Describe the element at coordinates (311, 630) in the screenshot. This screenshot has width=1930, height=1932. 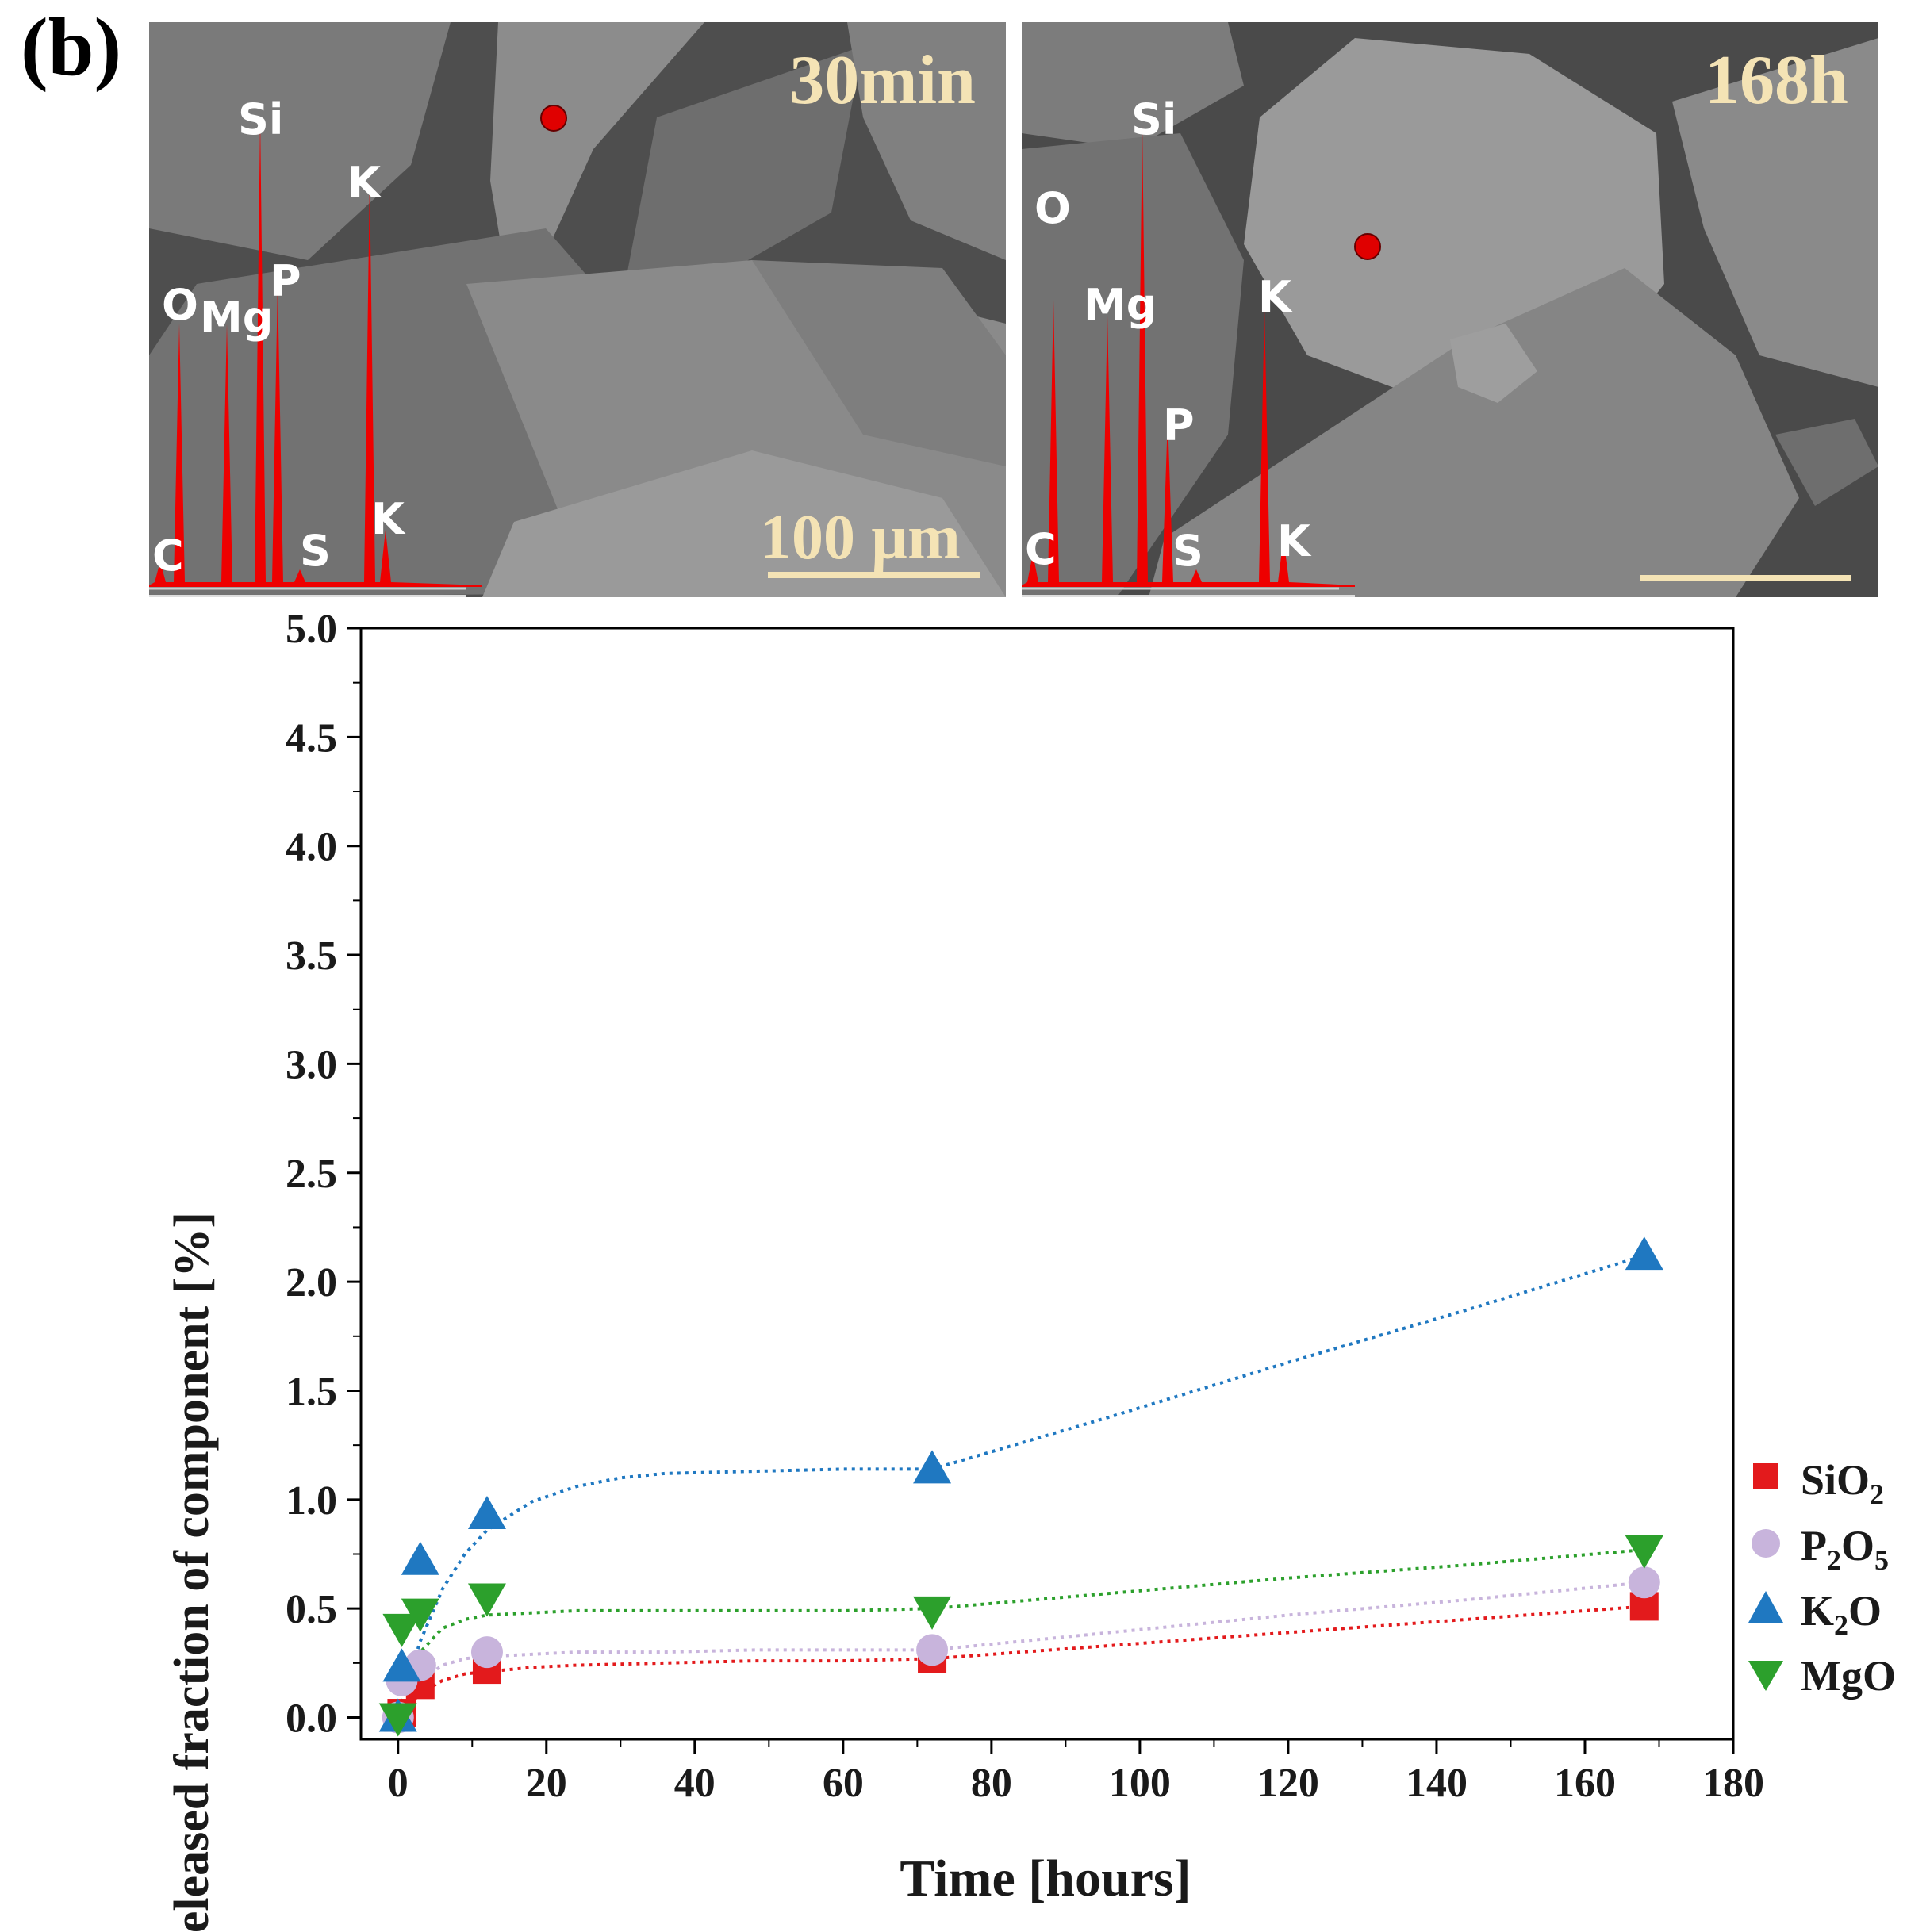
I see `y-tick-label: 5.0` at that location.